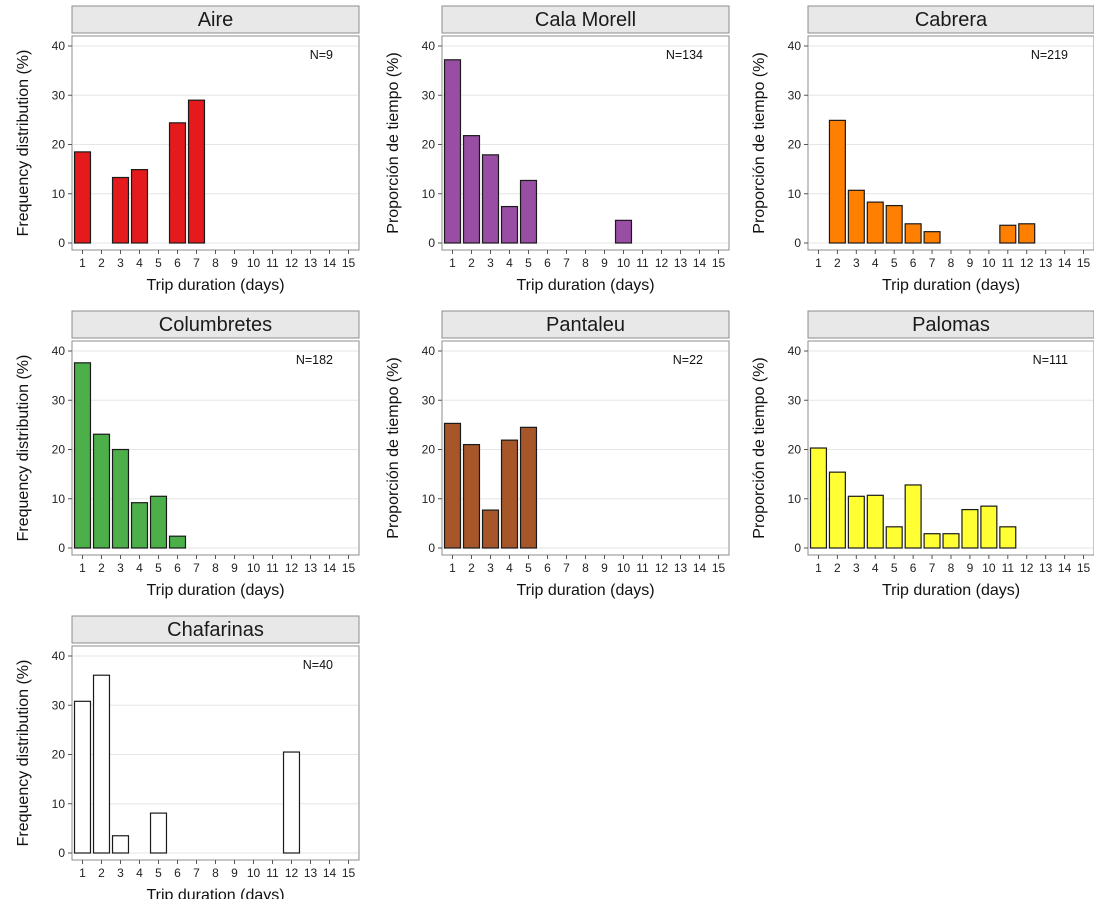  What do you see at coordinates (951, 325) in the screenshot?
I see `panel-title: Palomas` at bounding box center [951, 325].